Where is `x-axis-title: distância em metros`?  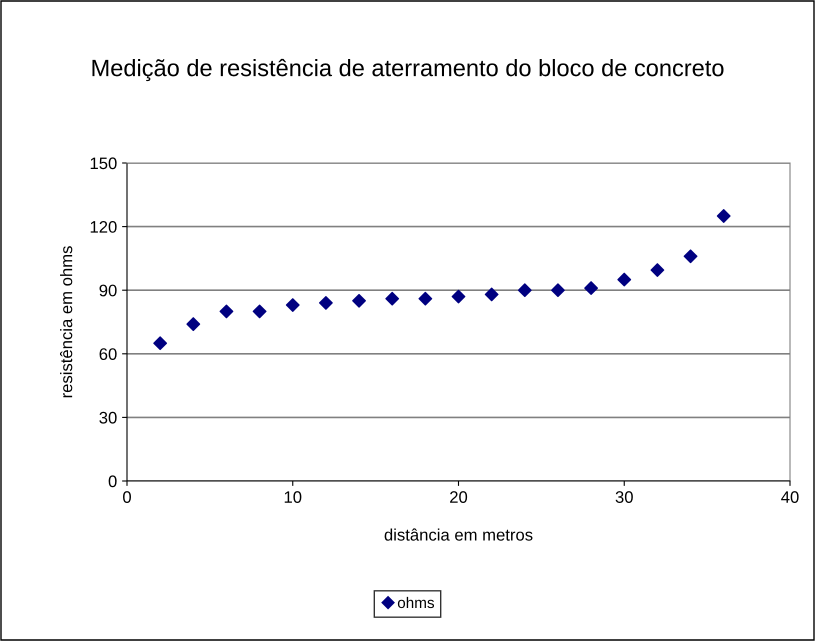 x-axis-title: distância em metros is located at coordinates (458, 534).